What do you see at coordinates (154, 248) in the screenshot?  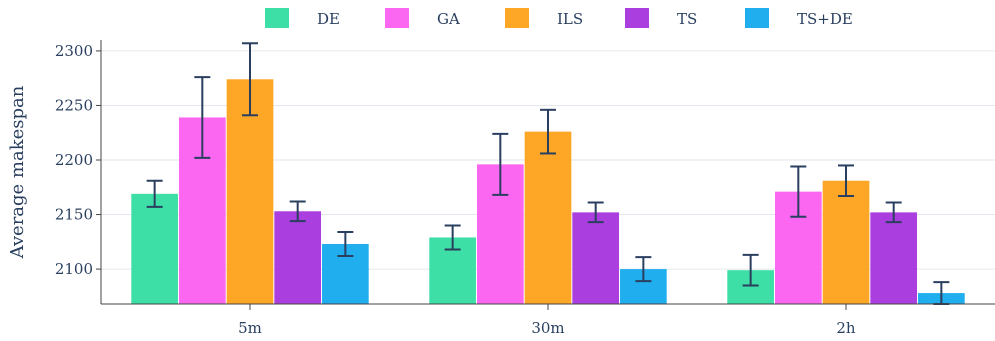 I see `bar-de-5m` at bounding box center [154, 248].